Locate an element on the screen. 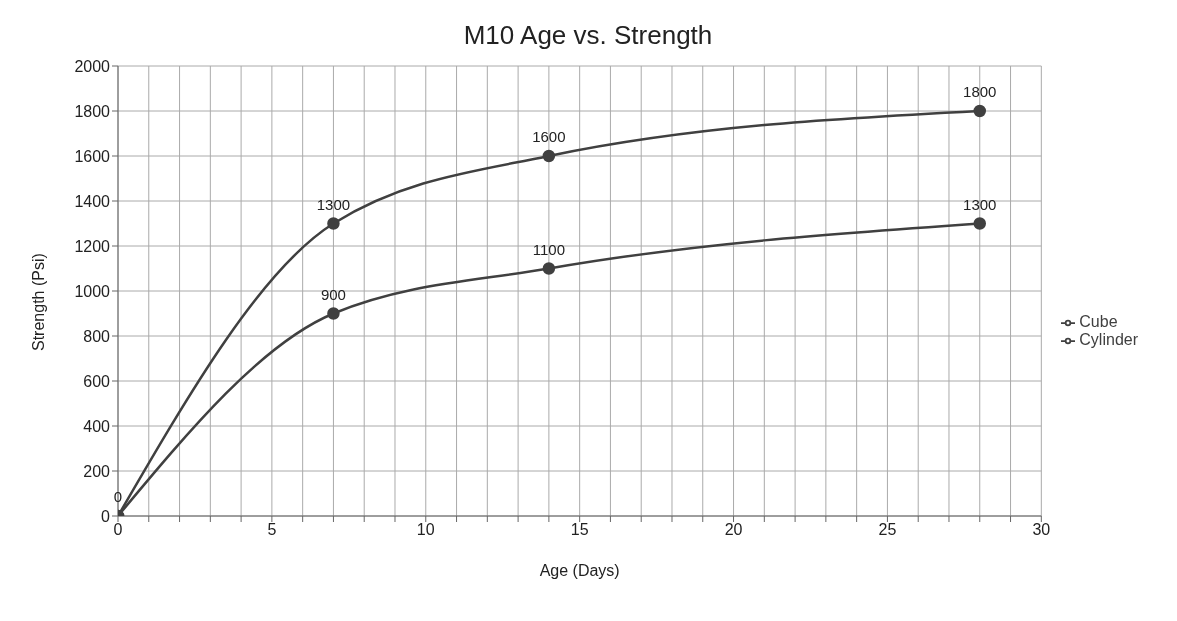 This screenshot has width=1177, height=621. y-tick-label: 600 is located at coordinates (97, 381).